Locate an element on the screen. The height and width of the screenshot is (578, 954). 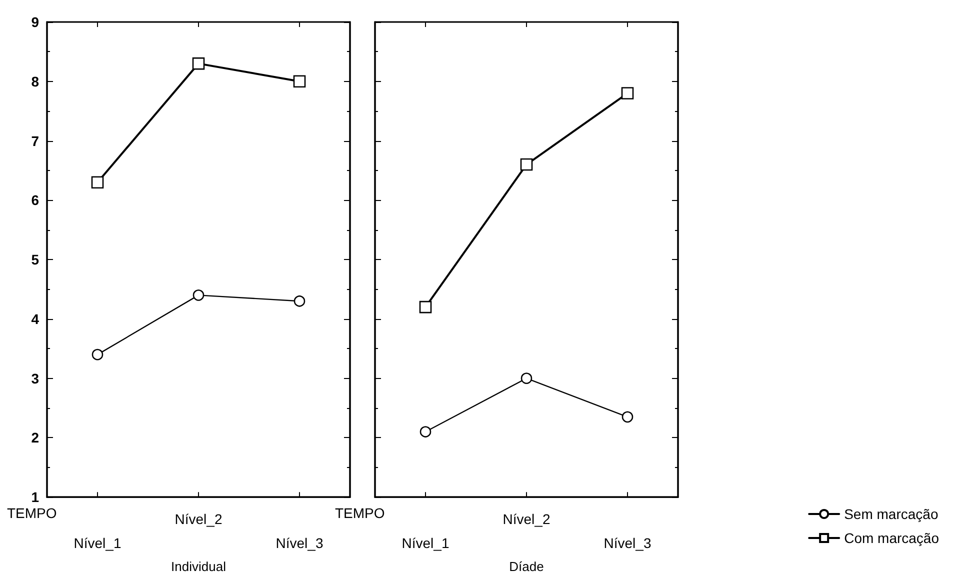
x-axis-title: Díade is located at coordinates (526, 566).